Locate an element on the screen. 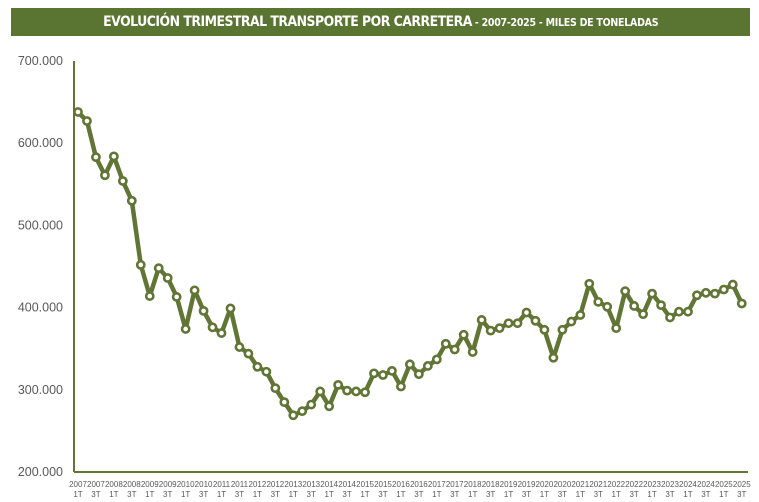 Image resolution: width=759 pixels, height=502 pixels. title-years: 2007-2025 is located at coordinates (508, 22).